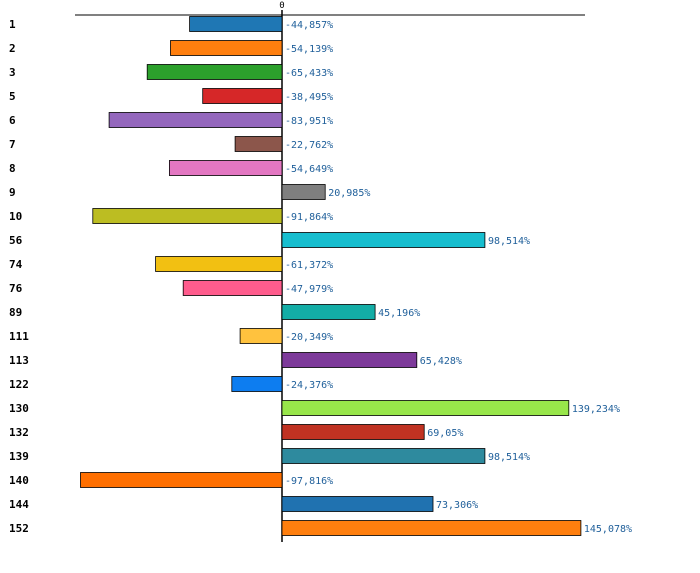 This screenshot has height=573, width=700. What do you see at coordinates (12, 192) in the screenshot?
I see `category-label: 9` at bounding box center [12, 192].